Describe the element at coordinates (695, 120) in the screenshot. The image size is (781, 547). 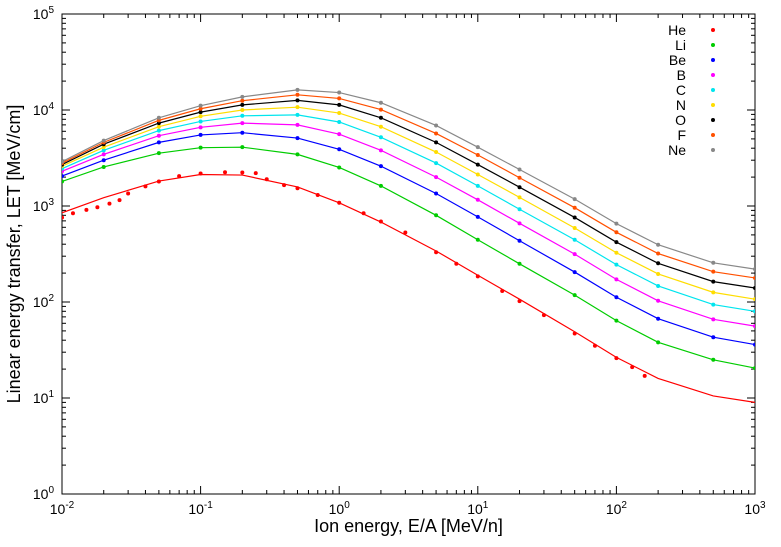
I see `legend-item-o: O` at that location.